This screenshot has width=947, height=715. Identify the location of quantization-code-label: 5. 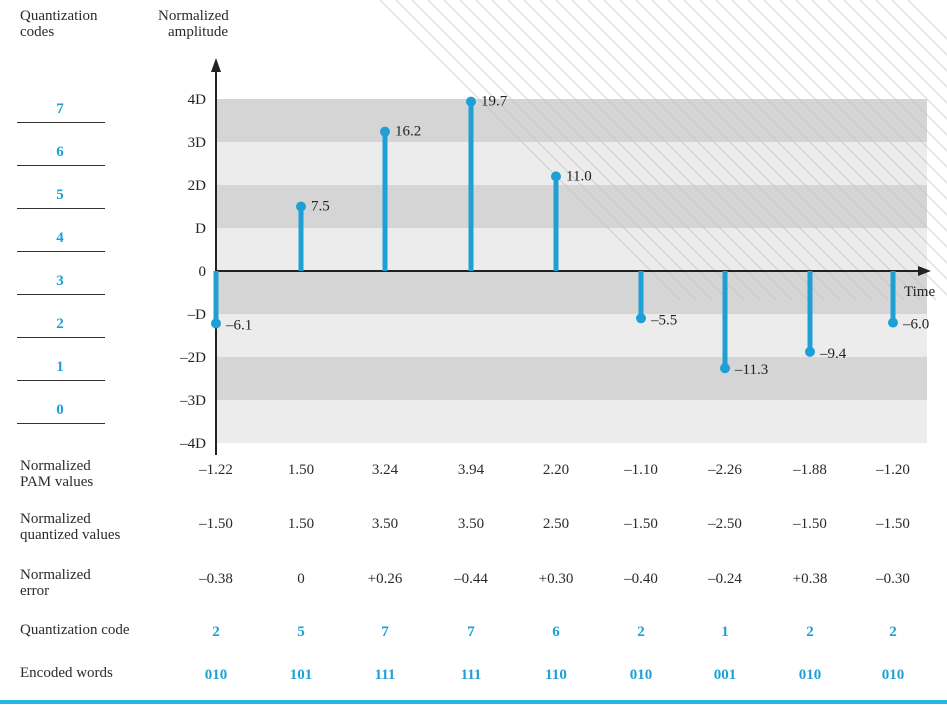
(60, 194).